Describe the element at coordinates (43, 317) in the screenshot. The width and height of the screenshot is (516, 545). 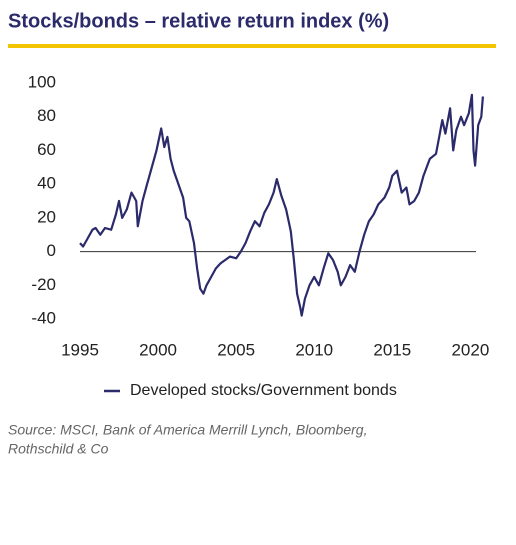
I see `y-tick-label: -40` at that location.